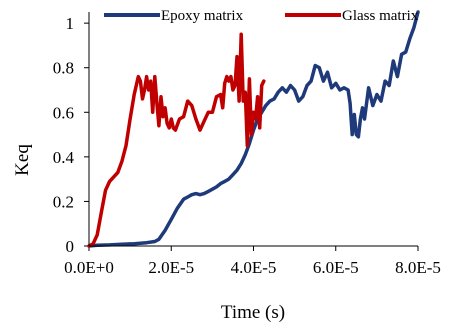 Image resolution: width=449 pixels, height=328 pixels. I want to click on legend-label-epoxy-matrix: Epoxy matrix, so click(202, 16).